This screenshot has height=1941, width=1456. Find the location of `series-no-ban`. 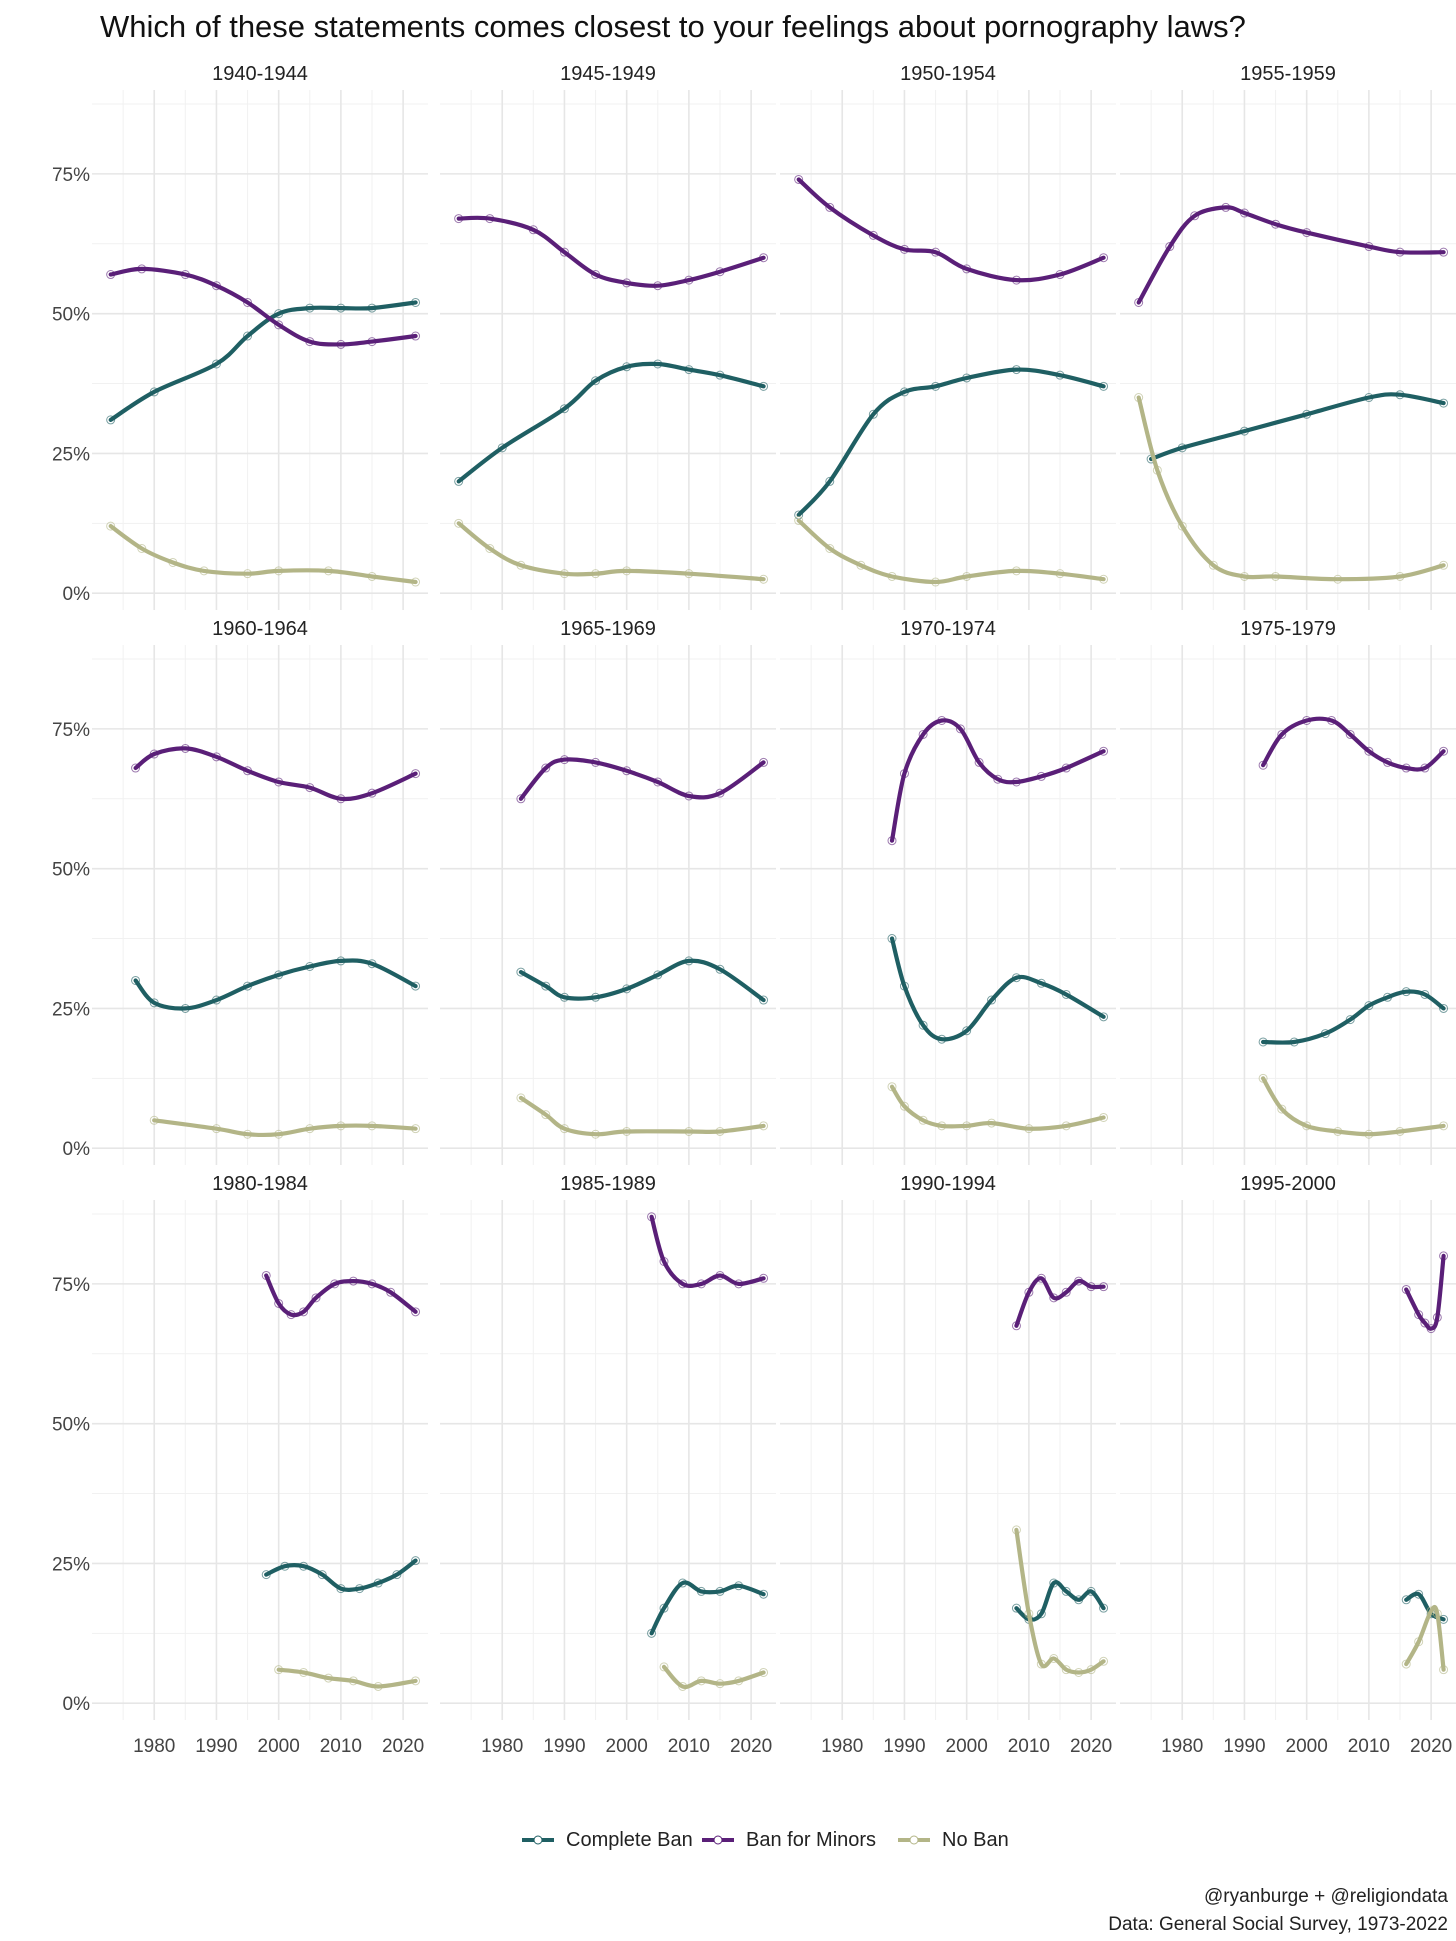

series-no-ban is located at coordinates (611, 551).